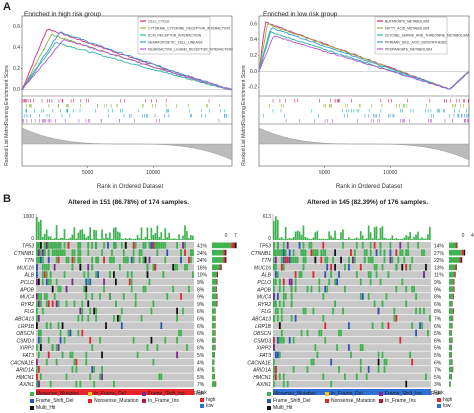  What do you see at coordinates (262, 371) in the screenshot?
I see `gene-label: ARID1A` at bounding box center [262, 371].